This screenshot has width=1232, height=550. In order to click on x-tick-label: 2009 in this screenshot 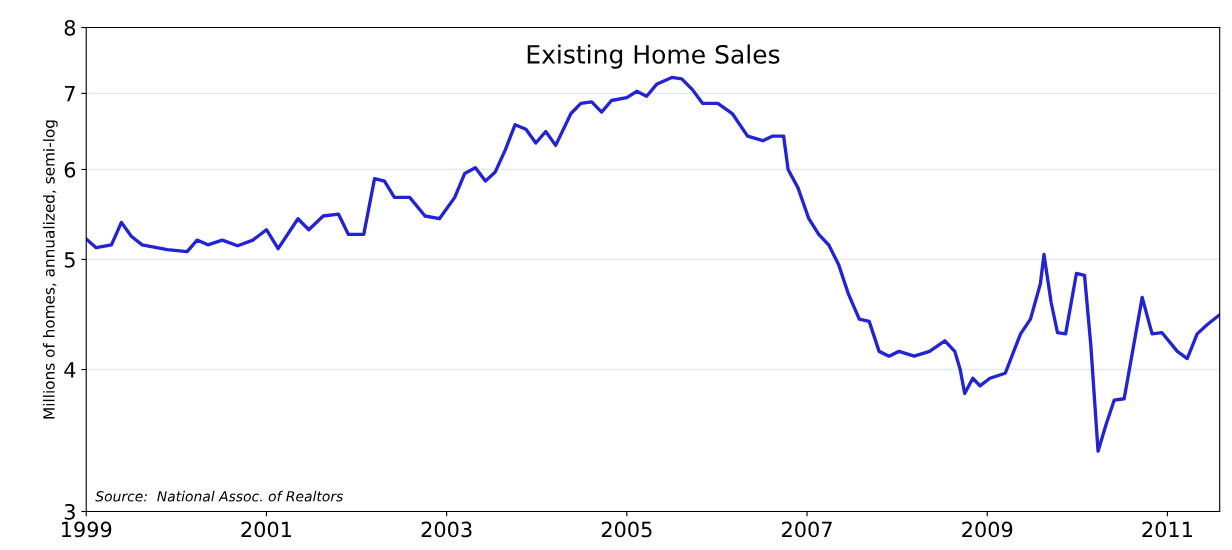, I will do `click(987, 529)`.